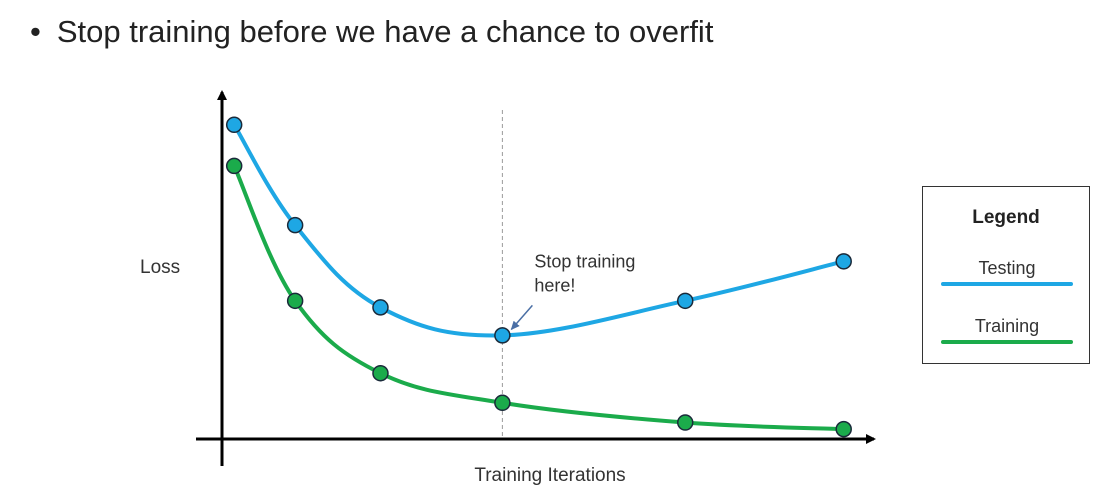  I want to click on legend-entry-training: Training, so click(1007, 329).